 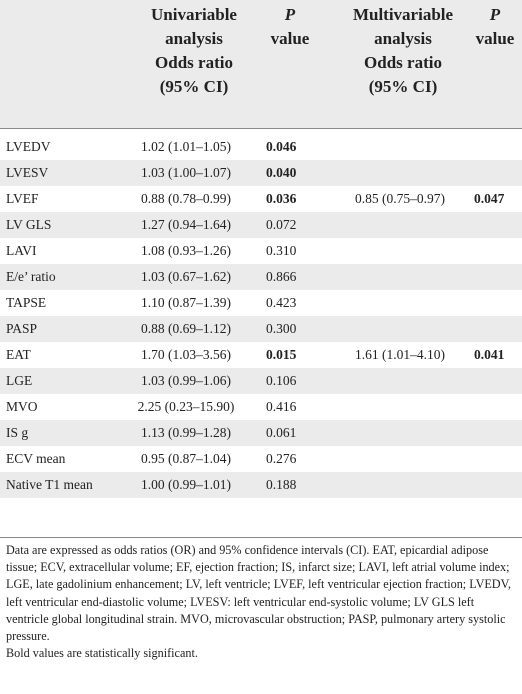 What do you see at coordinates (261, 537) in the screenshot?
I see `table-bottom-divider` at bounding box center [261, 537].